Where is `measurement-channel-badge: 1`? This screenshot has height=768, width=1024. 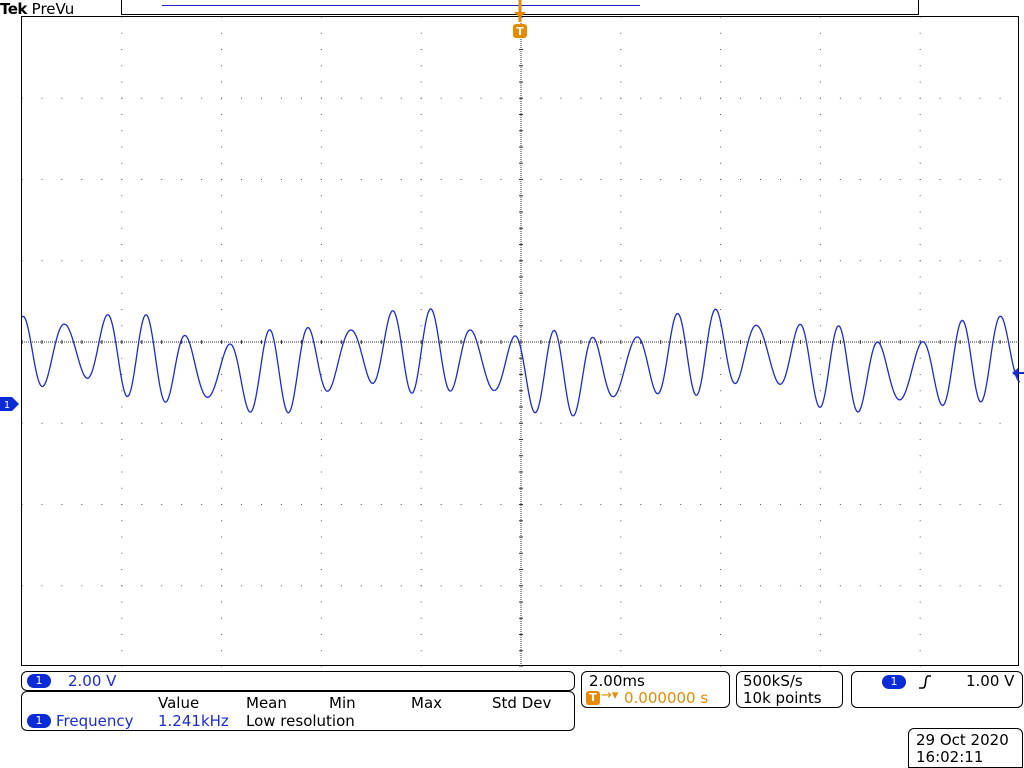 measurement-channel-badge: 1 is located at coordinates (39, 721).